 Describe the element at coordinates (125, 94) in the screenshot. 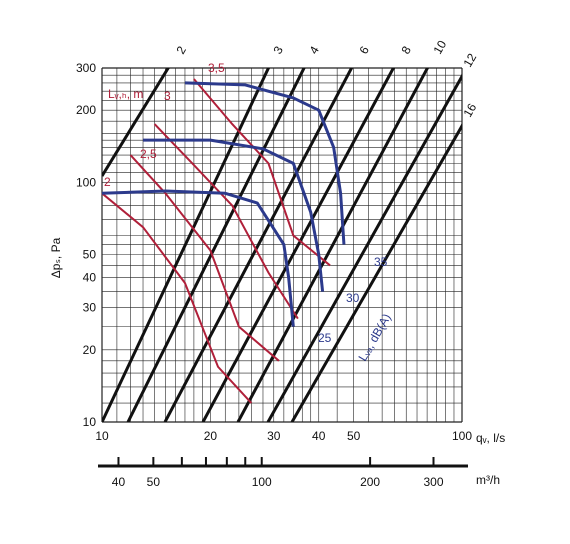

I see `red-legend-label: Lᵥ,ₕ, m` at that location.